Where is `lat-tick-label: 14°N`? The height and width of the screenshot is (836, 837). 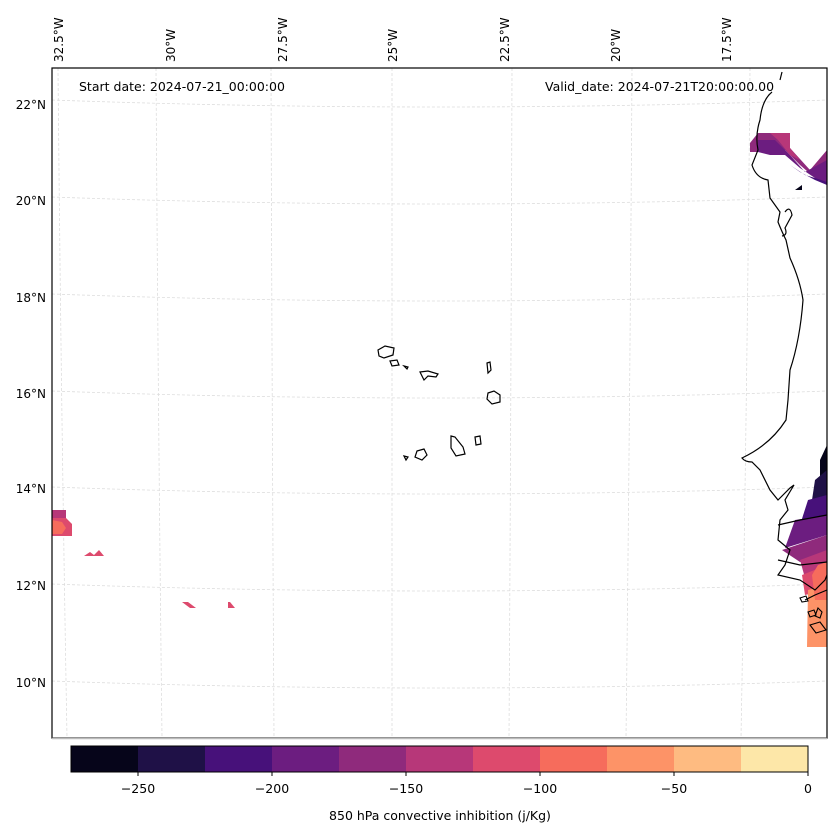 lat-tick-label: 14°N is located at coordinates (30, 489).